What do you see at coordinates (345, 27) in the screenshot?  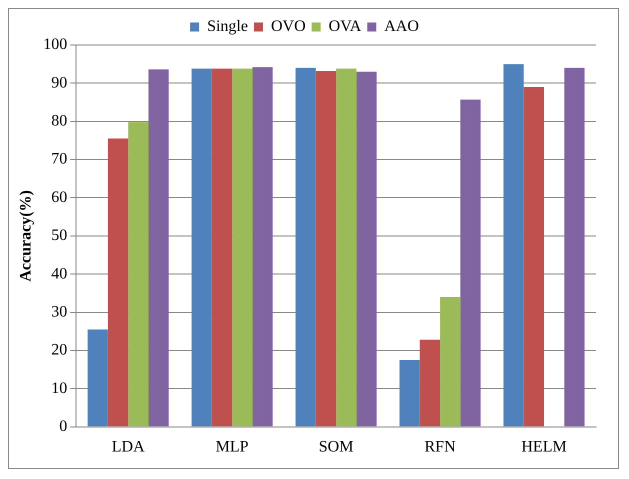 I see `legend-label: OVA` at bounding box center [345, 27].